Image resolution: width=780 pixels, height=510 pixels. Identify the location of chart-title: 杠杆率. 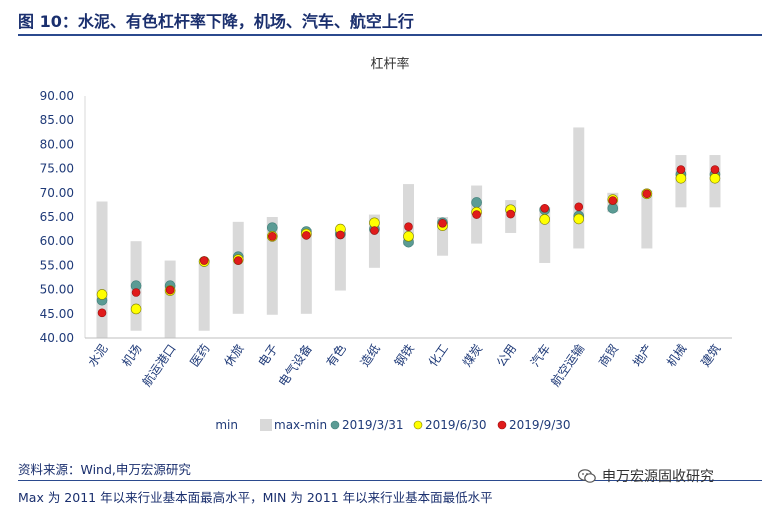
(389, 64).